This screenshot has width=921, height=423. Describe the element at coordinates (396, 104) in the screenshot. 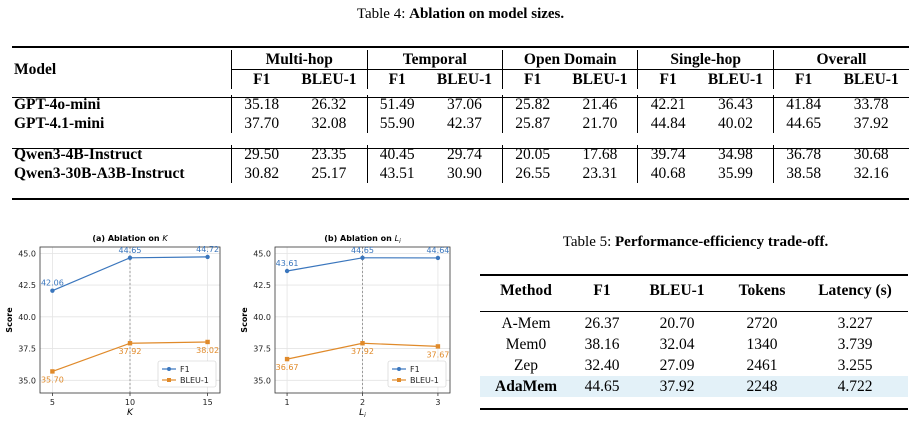

I see `table-cell: 51.49` at that location.